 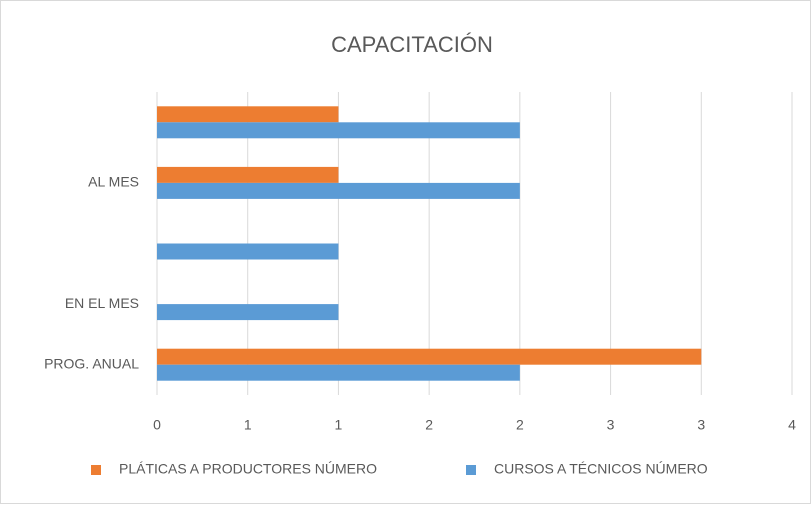 What do you see at coordinates (102, 303) in the screenshot?
I see `y-tick-label: EN EL MES` at bounding box center [102, 303].